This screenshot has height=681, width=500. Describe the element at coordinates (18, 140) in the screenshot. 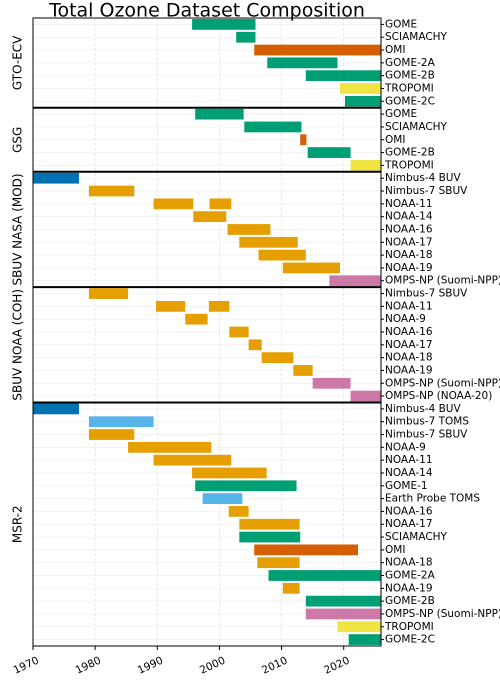

I see `group-label: GSG` at that location.